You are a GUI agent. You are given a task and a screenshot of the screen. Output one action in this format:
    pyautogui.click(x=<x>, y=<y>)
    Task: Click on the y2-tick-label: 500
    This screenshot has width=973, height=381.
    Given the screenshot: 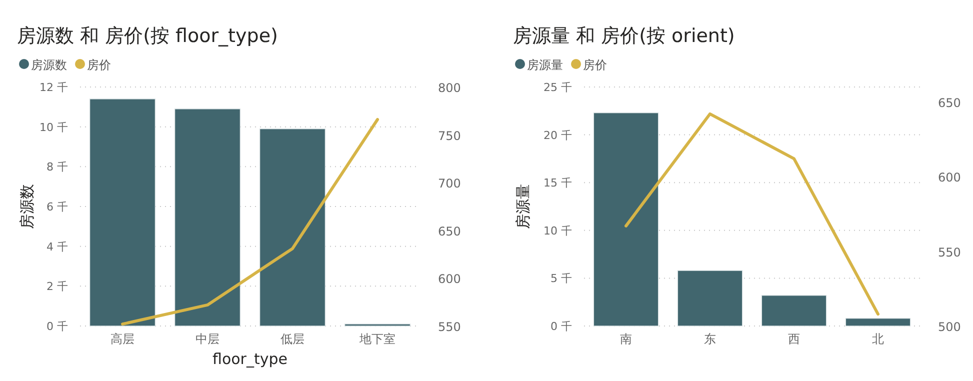 What is the action you would take?
    pyautogui.click(x=949, y=327)
    